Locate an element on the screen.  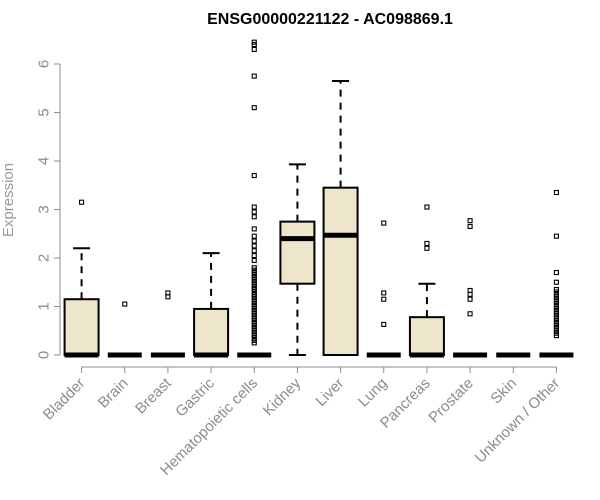
y-tick-label: 5 is located at coordinates (44, 112).